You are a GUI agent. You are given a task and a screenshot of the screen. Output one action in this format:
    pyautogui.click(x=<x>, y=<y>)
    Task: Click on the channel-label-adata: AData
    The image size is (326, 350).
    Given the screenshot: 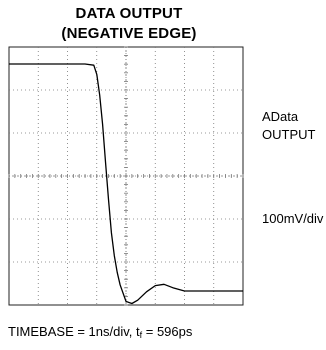 What is the action you would take?
    pyautogui.click(x=280, y=116)
    